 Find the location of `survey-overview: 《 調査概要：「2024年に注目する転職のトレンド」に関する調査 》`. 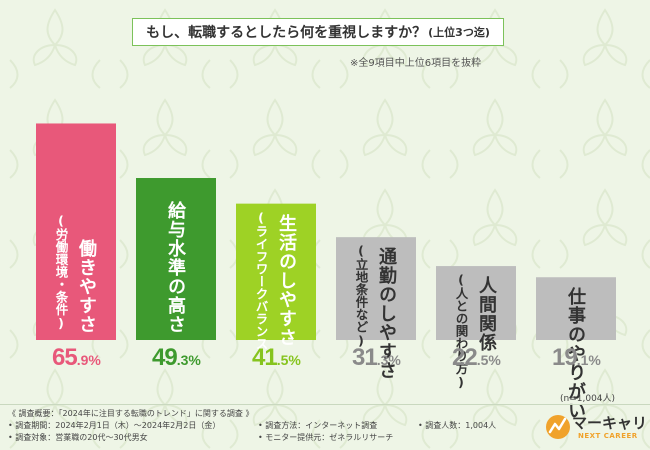

survey-overview: 《 調査概要：「2024年に注目する転職のトレンド」に関する調査 》 is located at coordinates (131, 413).